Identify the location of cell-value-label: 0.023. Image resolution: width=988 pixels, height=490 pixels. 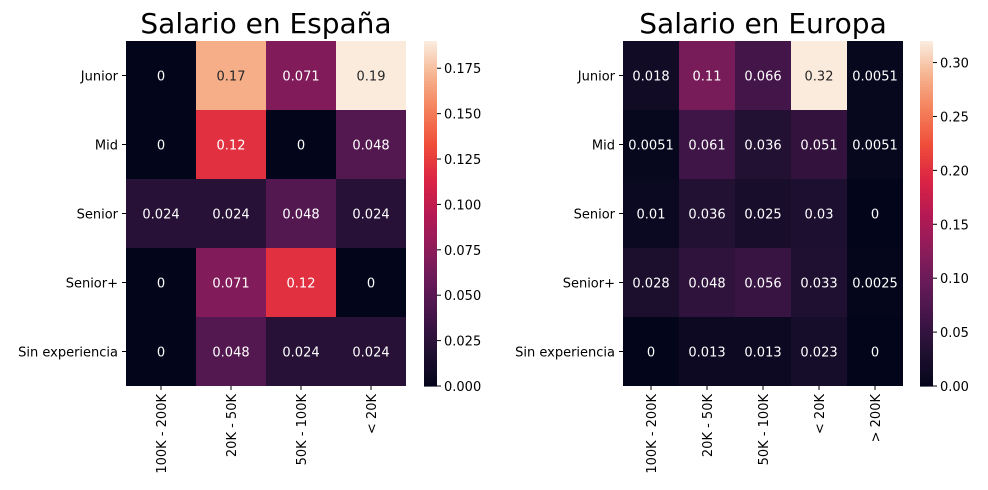
(818, 353).